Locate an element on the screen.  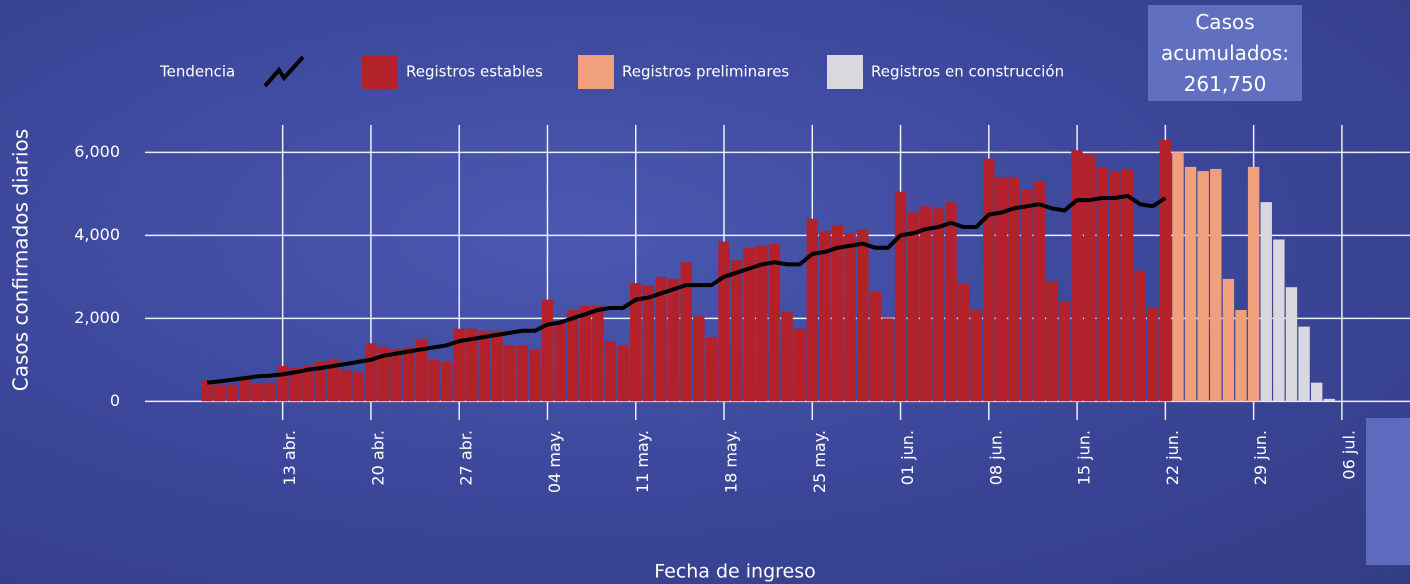
legend-line is located at coordinates (284, 71).